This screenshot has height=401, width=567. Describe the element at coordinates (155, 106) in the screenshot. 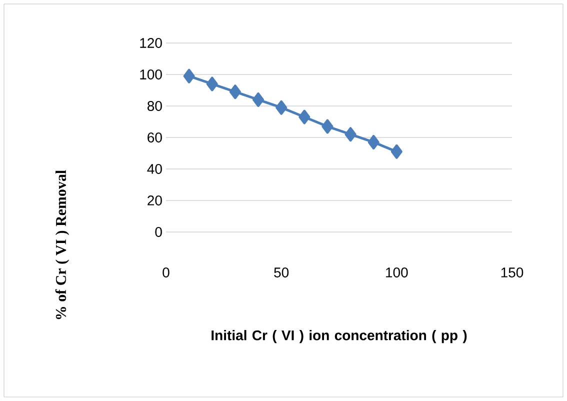

I see `y-tick-label: 80` at that location.